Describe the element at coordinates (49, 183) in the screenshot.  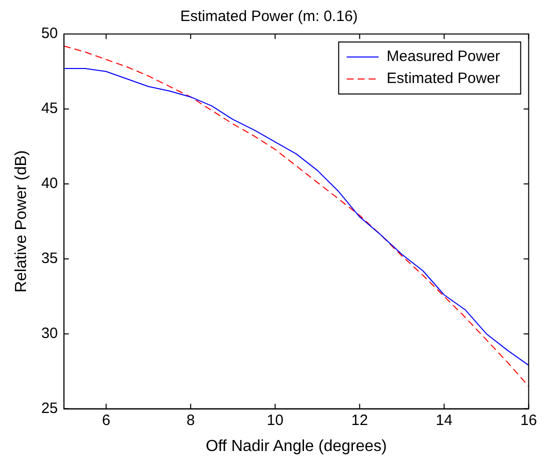
I see `y-tick-label: 40` at that location.